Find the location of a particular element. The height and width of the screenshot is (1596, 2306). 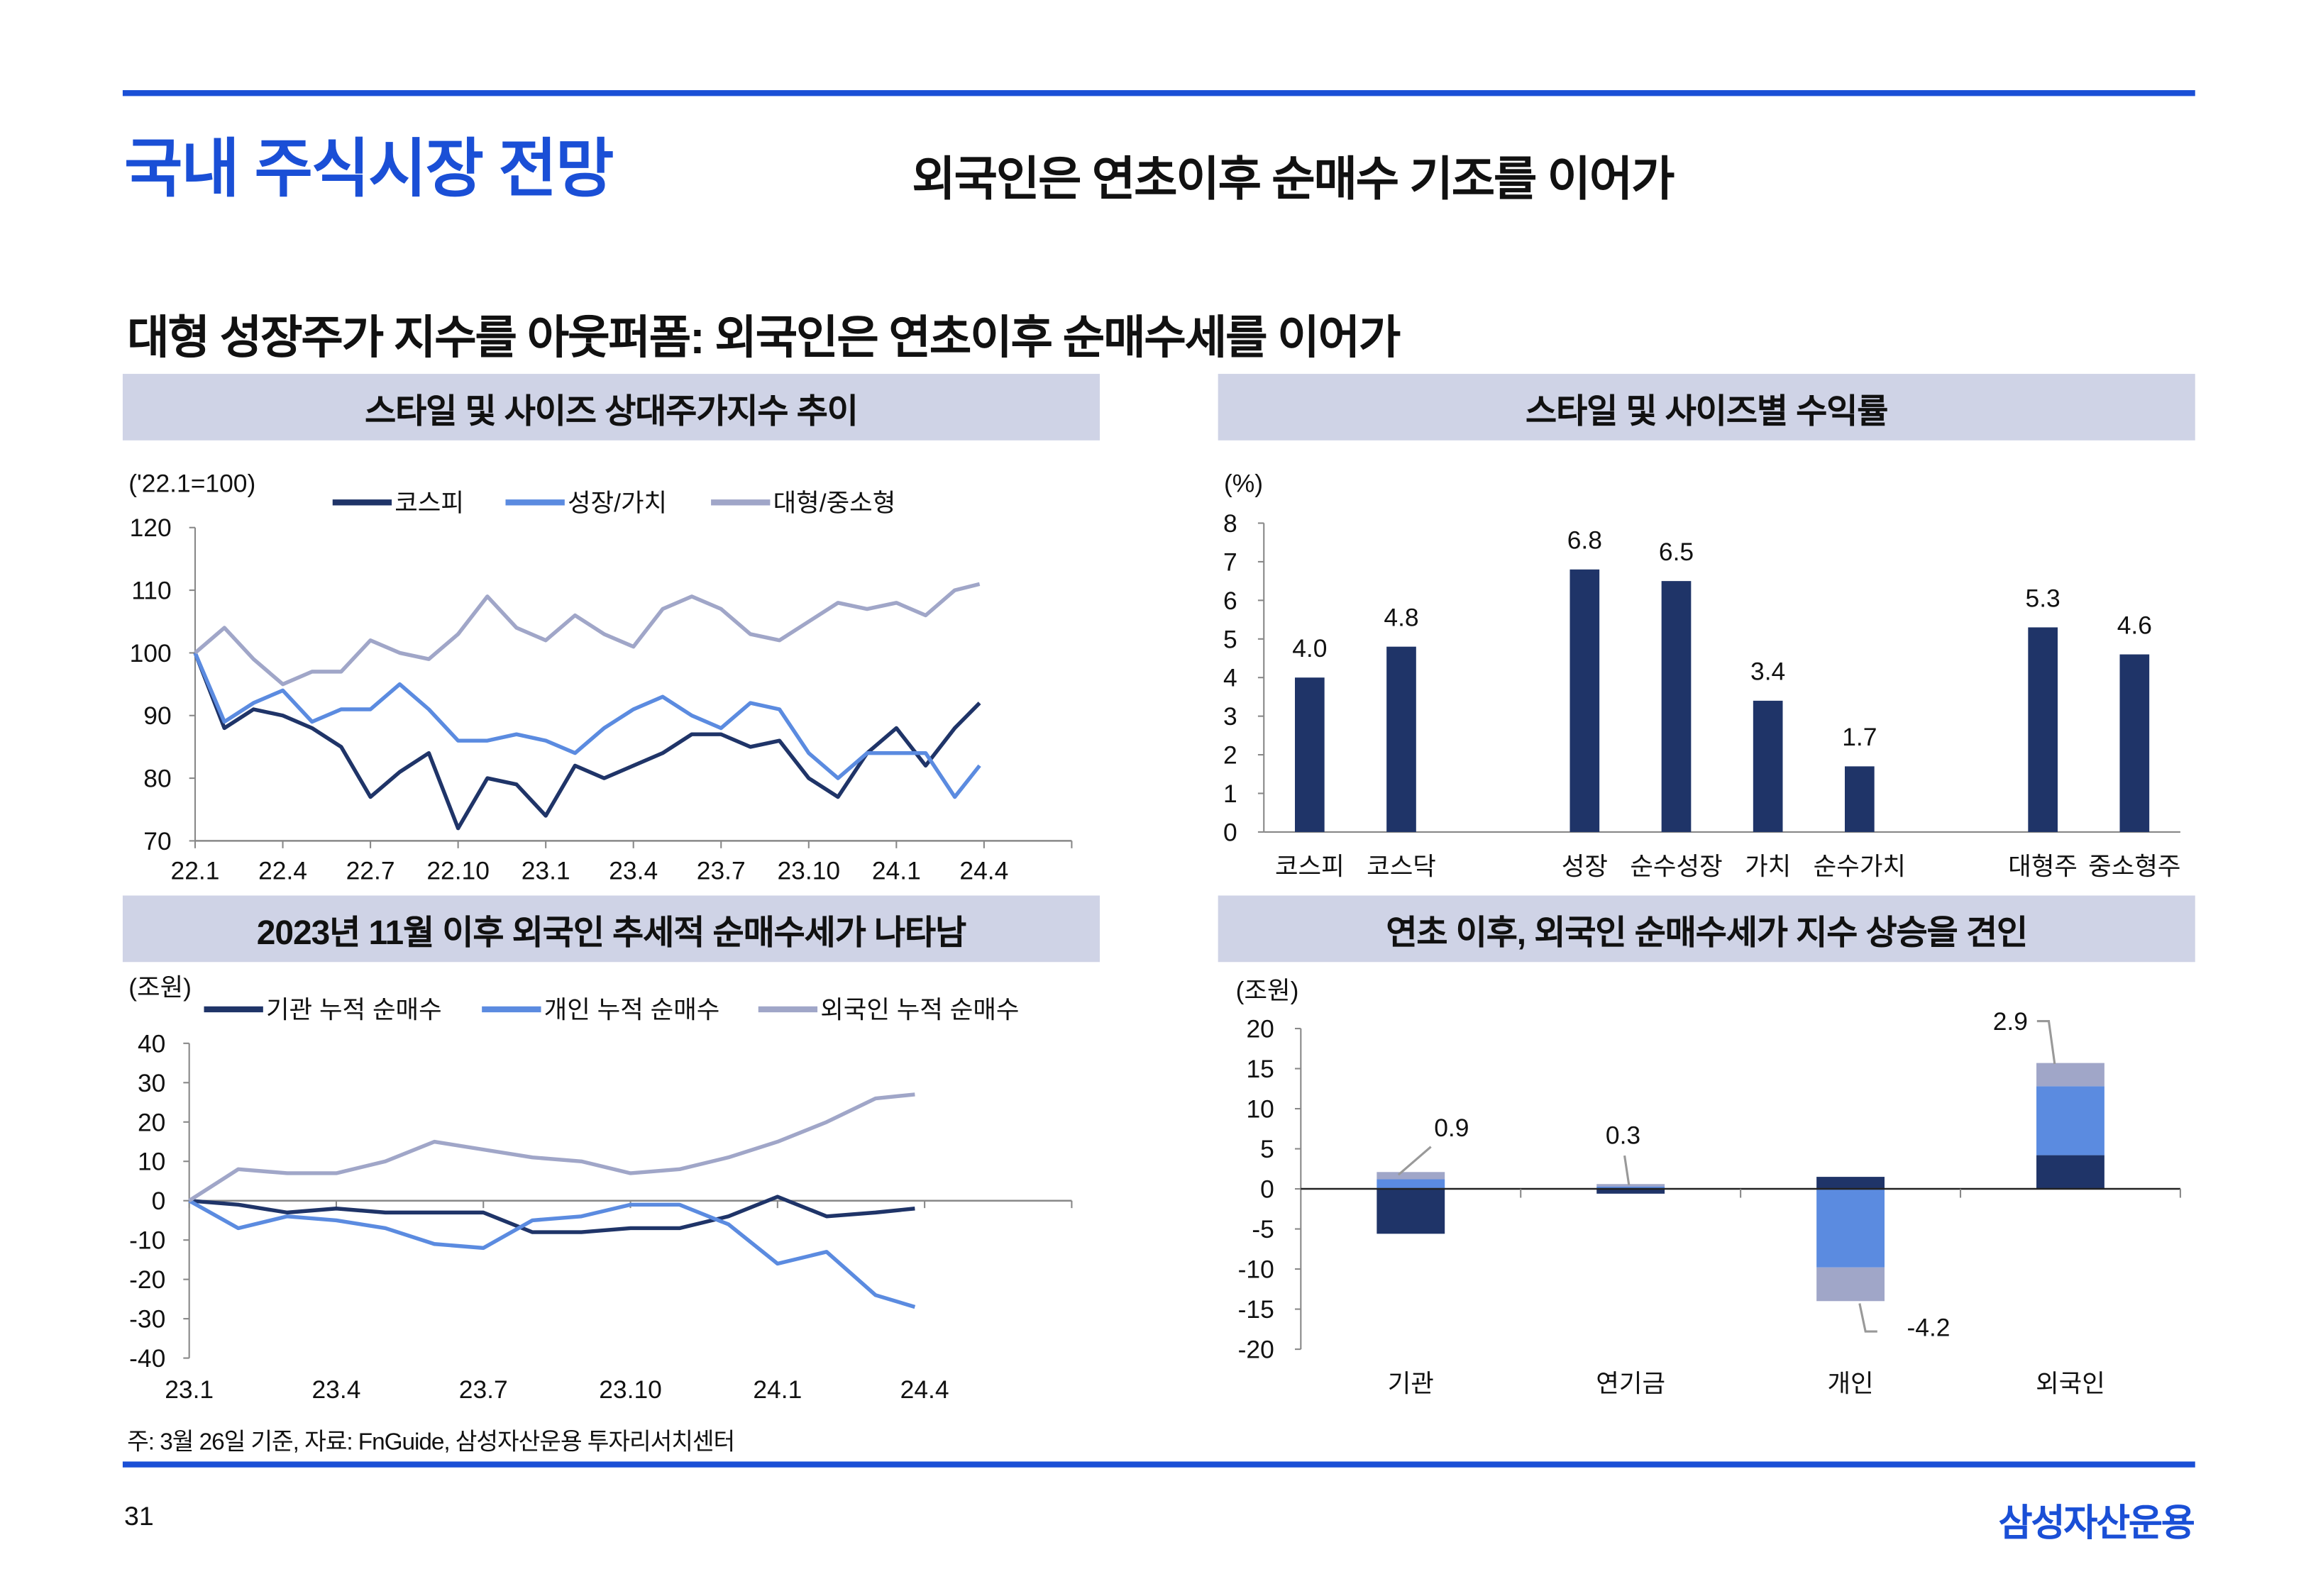

bar-value-label: 6.8 is located at coordinates (1585, 540).